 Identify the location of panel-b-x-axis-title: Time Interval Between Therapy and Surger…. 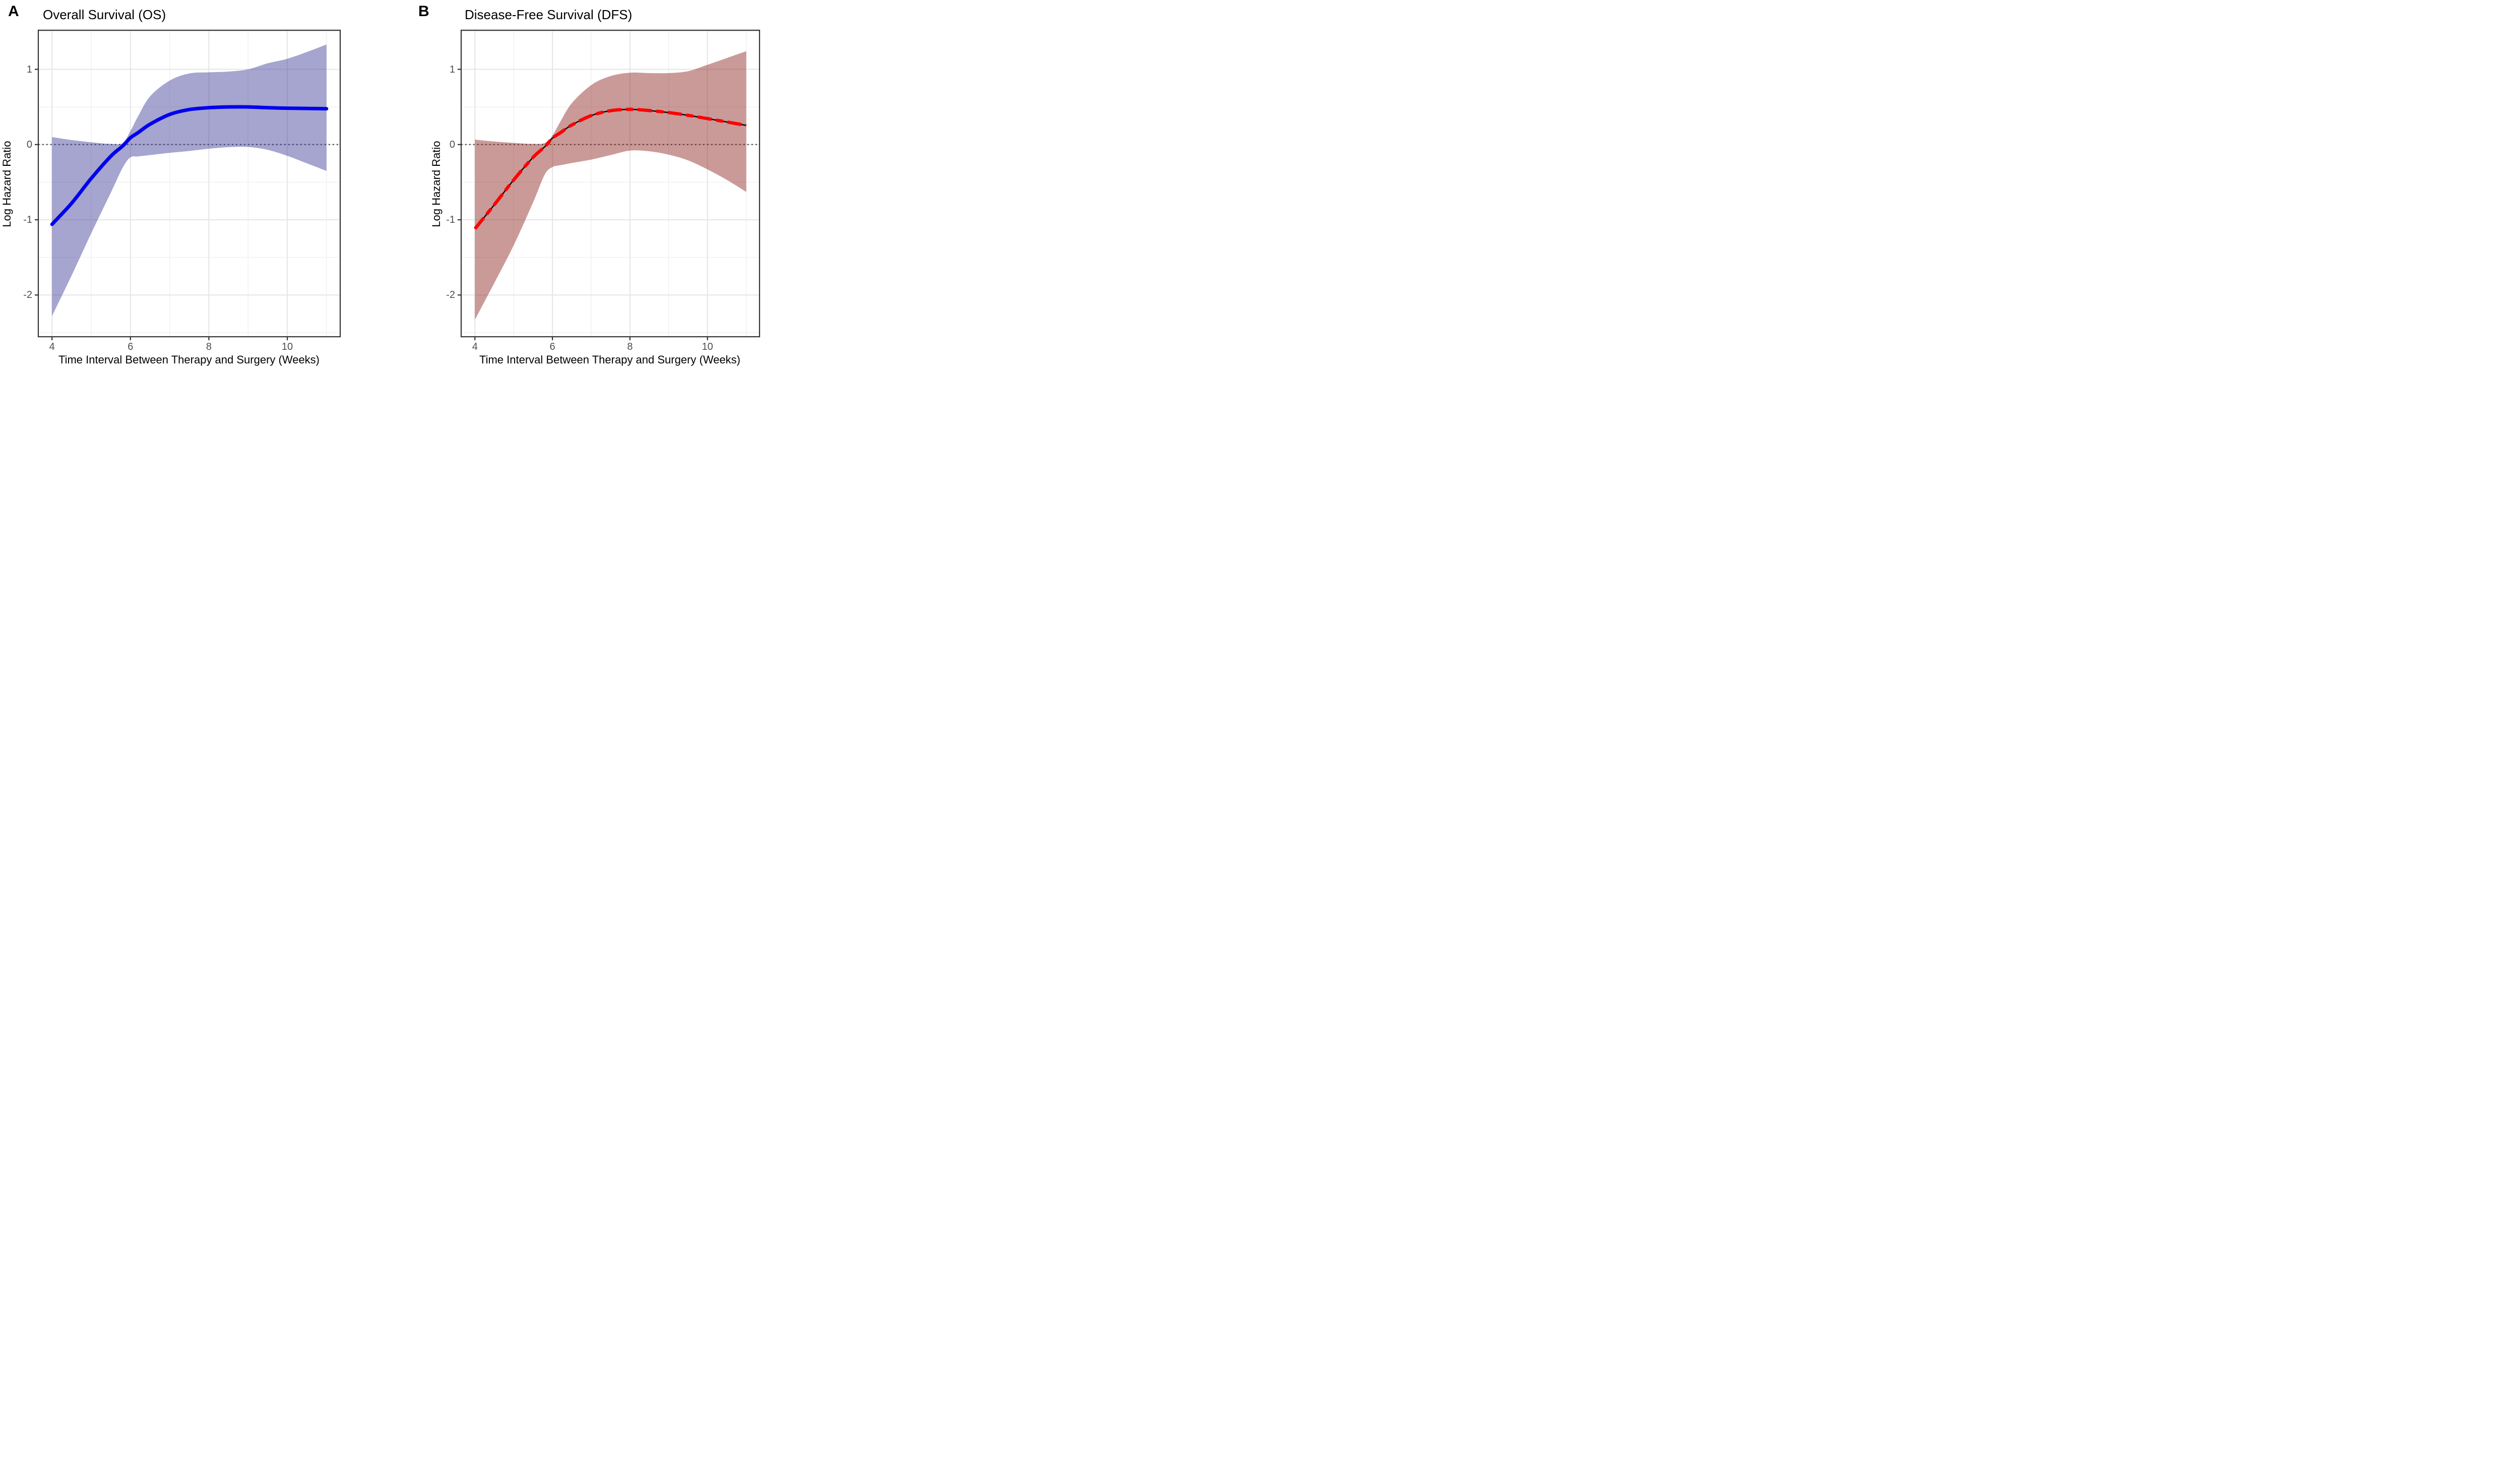
(610, 359).